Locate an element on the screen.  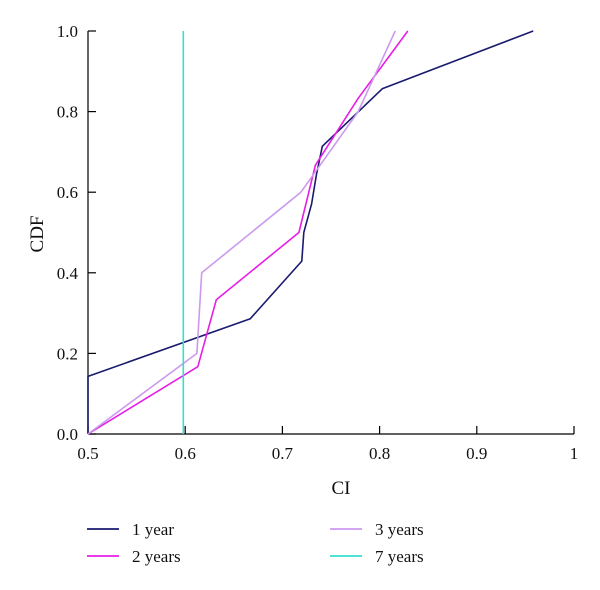
x-tick-label: 1 is located at coordinates (574, 453).